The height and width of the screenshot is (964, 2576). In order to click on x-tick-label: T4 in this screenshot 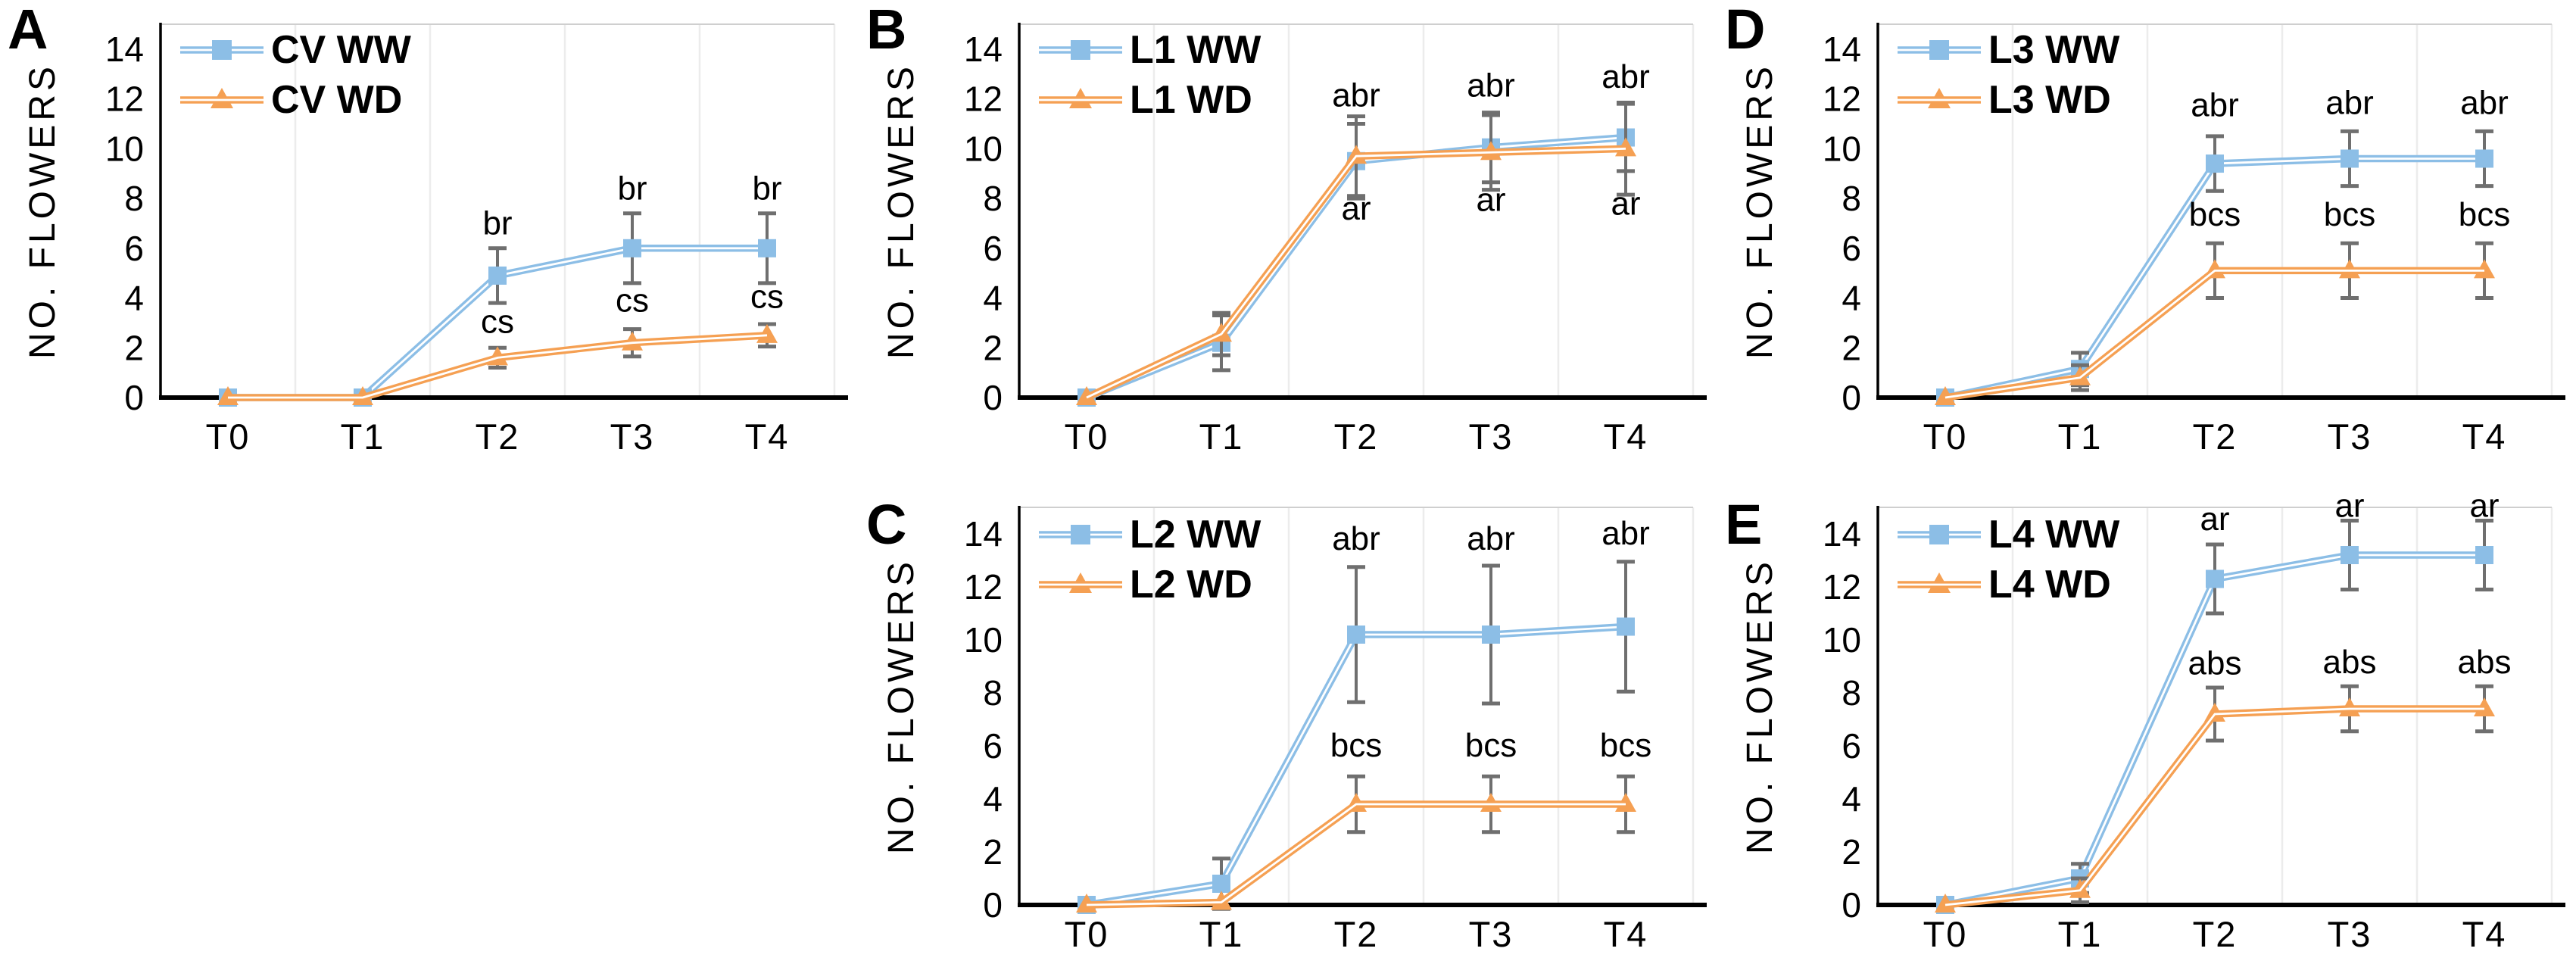, I will do `click(767, 436)`.